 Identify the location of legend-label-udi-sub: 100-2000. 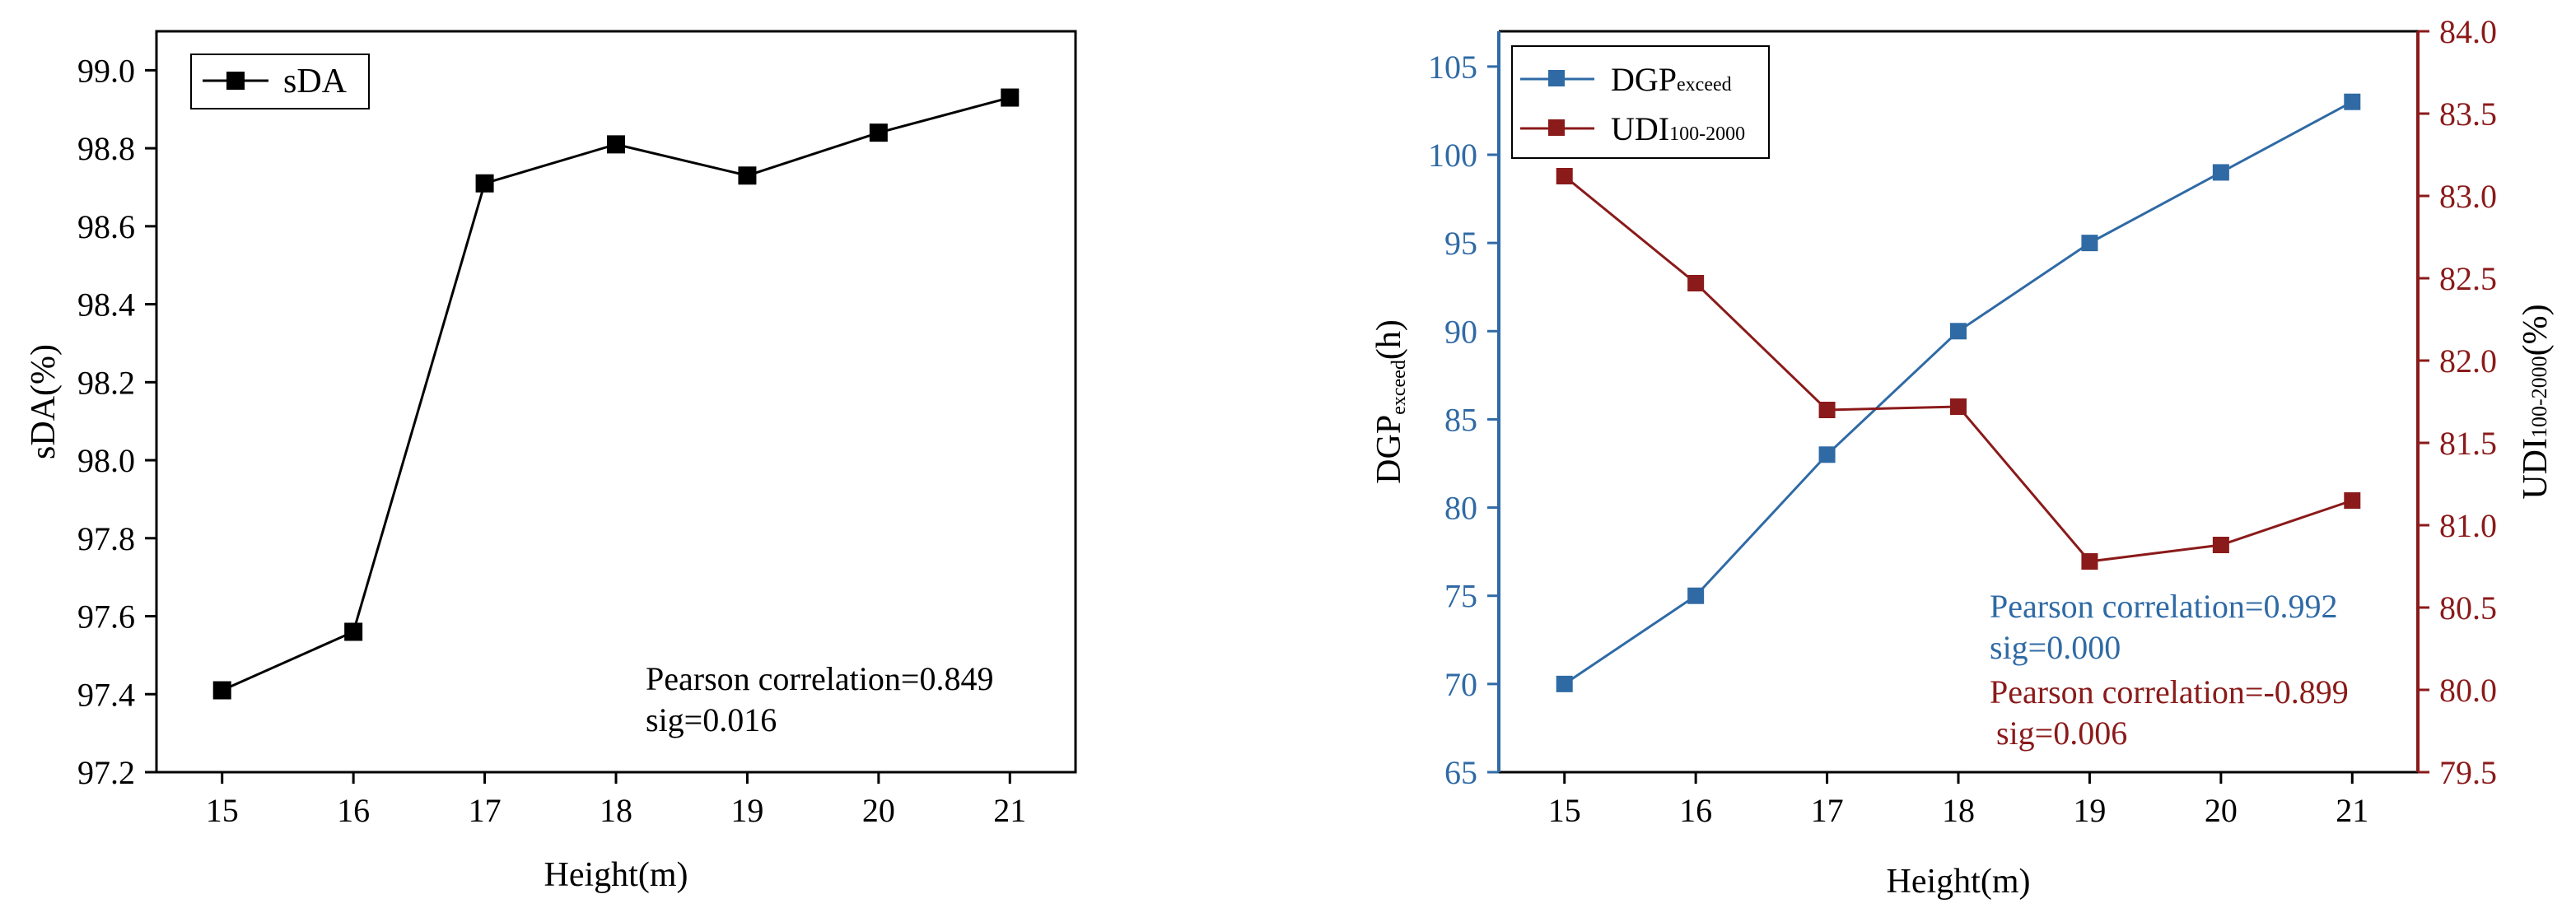
(1707, 134).